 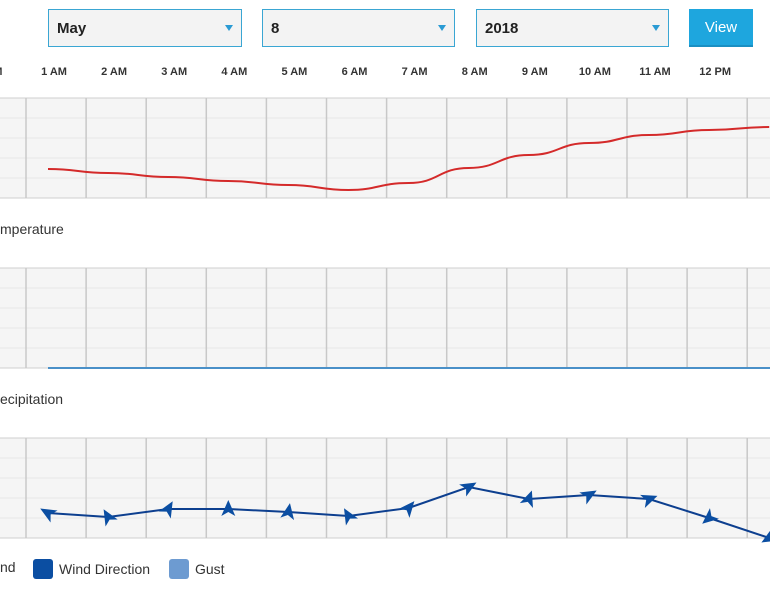 What do you see at coordinates (414, 72) in the screenshot?
I see `hour-label: 7 AM` at bounding box center [414, 72].